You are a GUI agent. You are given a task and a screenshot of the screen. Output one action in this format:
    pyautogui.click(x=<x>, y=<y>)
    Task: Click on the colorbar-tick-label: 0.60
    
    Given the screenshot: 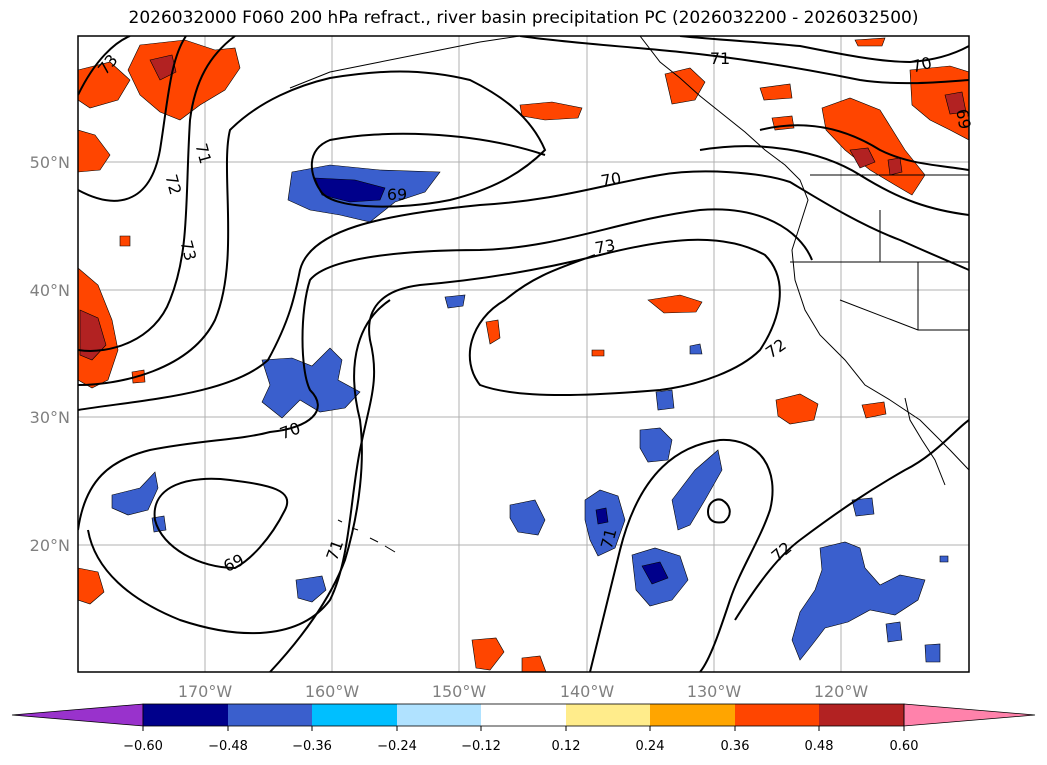 What is the action you would take?
    pyautogui.click(x=904, y=746)
    